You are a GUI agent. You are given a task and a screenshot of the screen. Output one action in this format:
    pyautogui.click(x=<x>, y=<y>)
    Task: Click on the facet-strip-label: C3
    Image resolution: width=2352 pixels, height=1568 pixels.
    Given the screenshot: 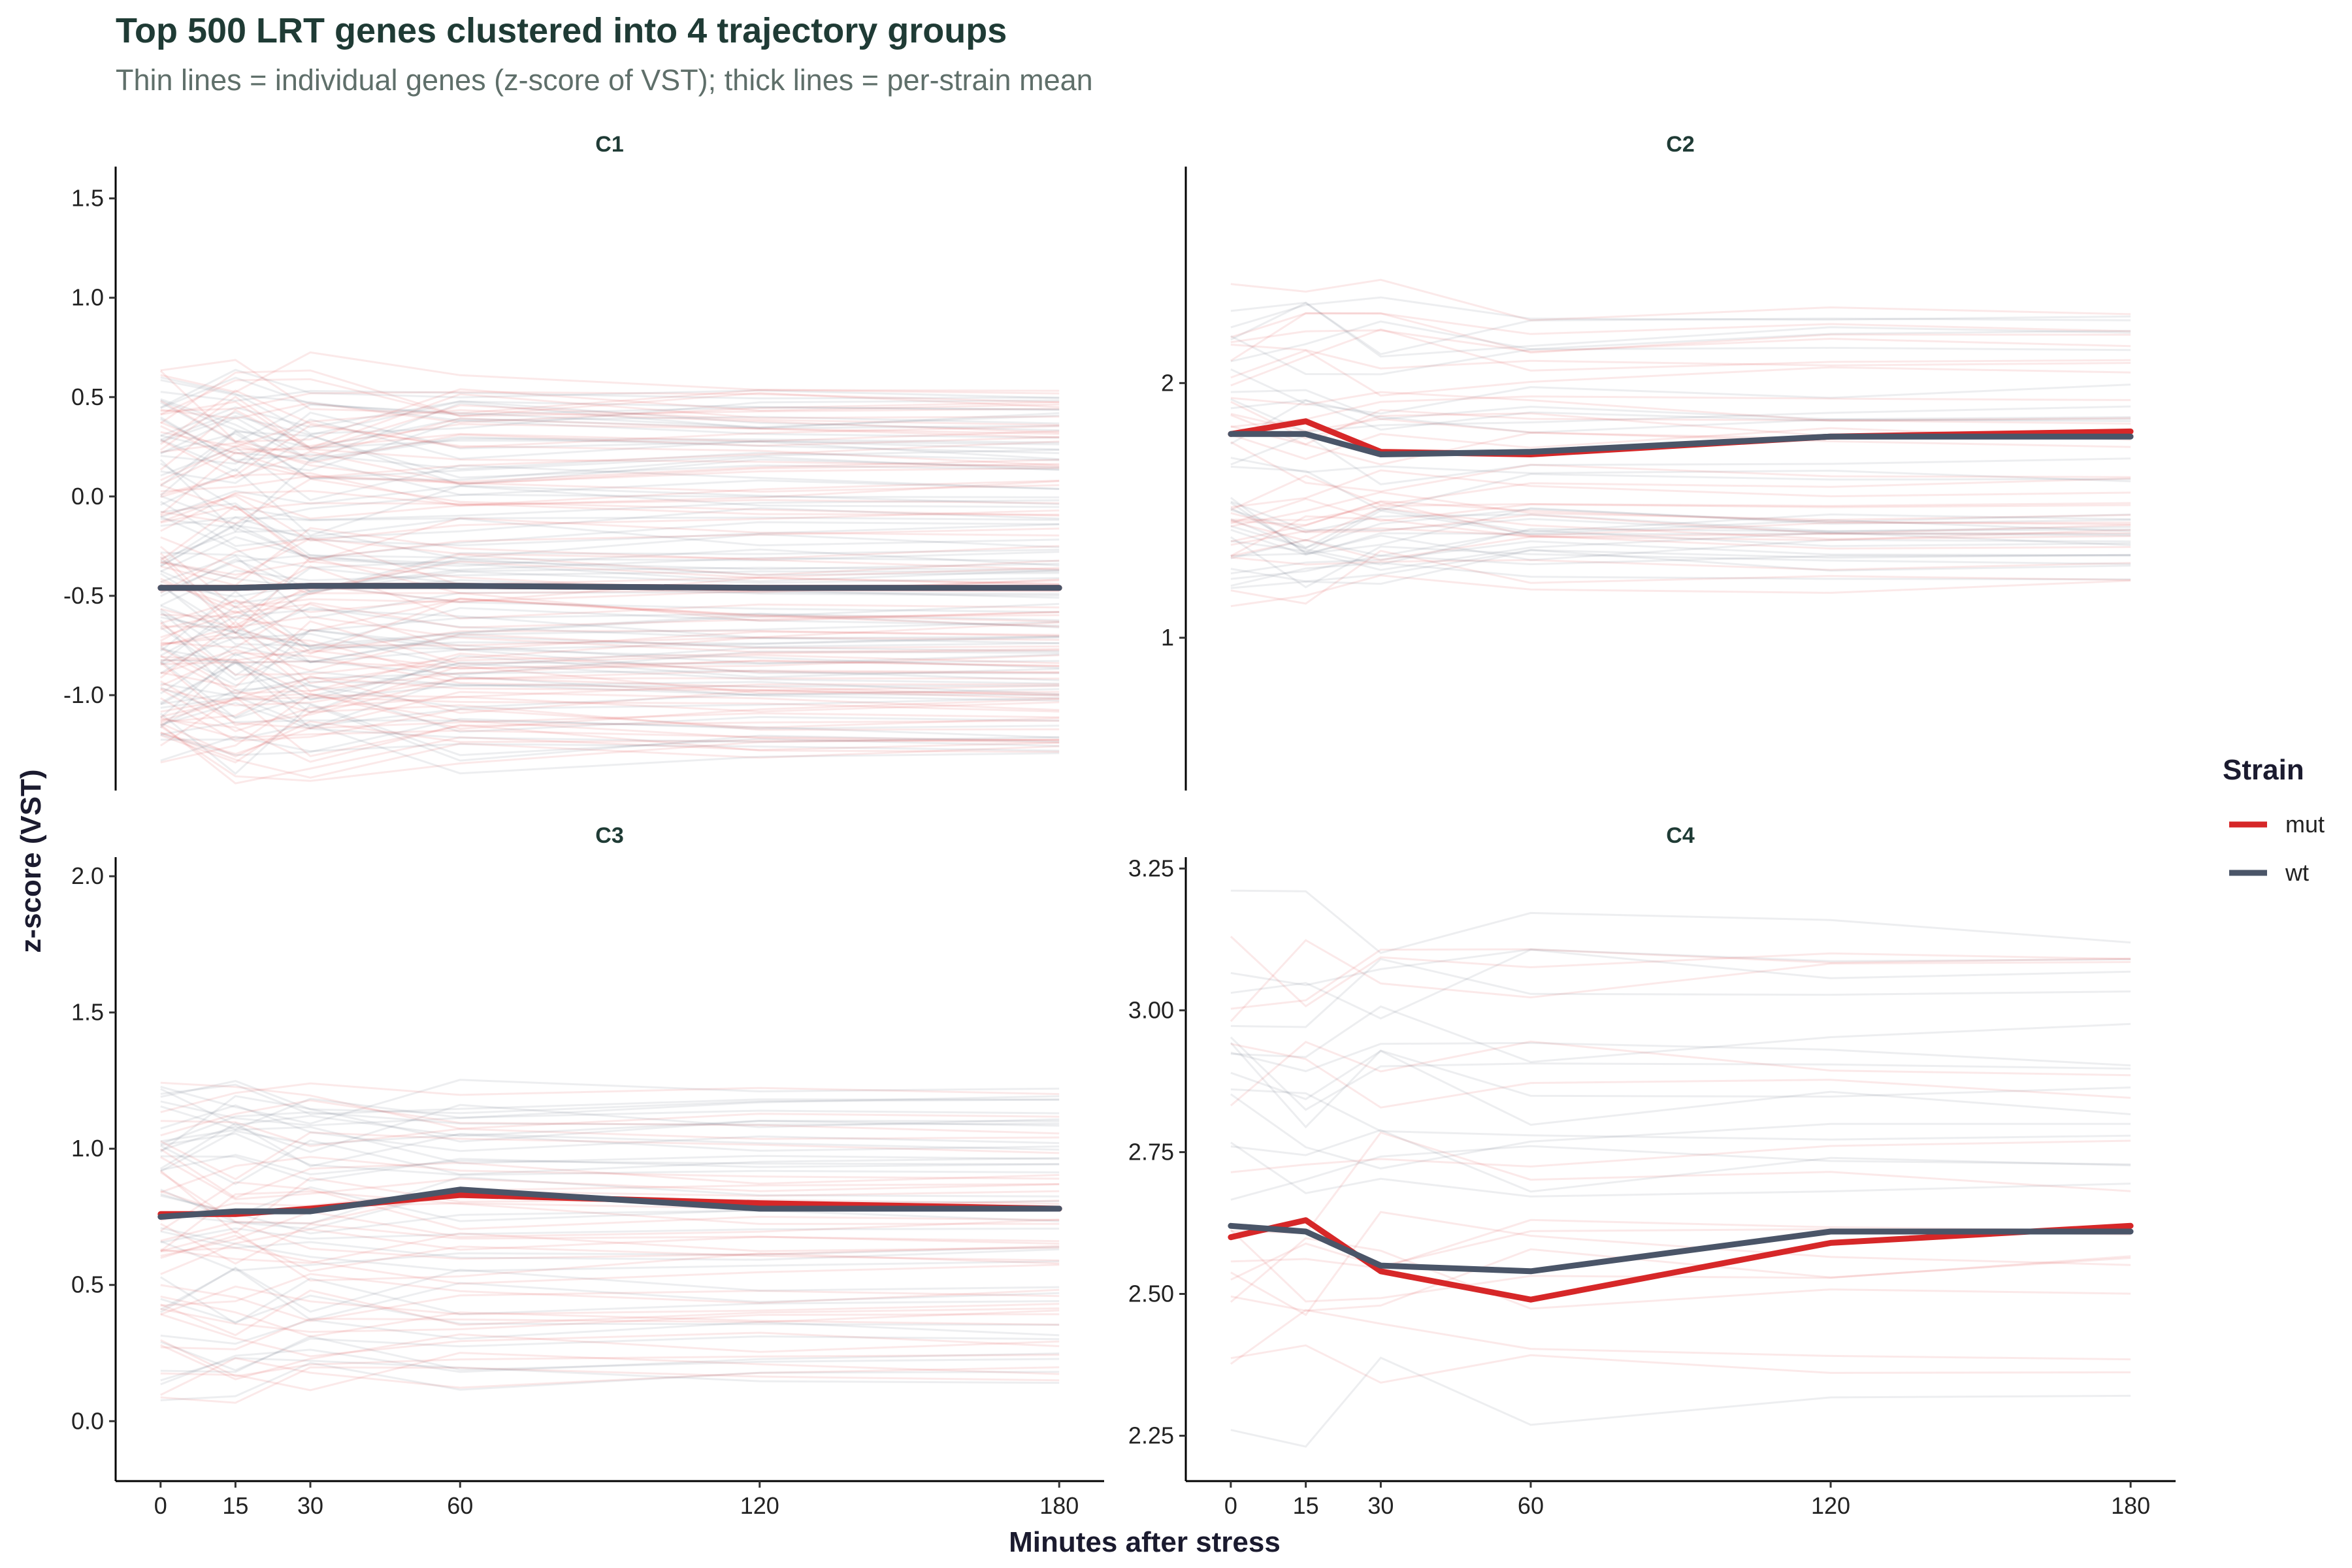 What is the action you would take?
    pyautogui.click(x=609, y=835)
    